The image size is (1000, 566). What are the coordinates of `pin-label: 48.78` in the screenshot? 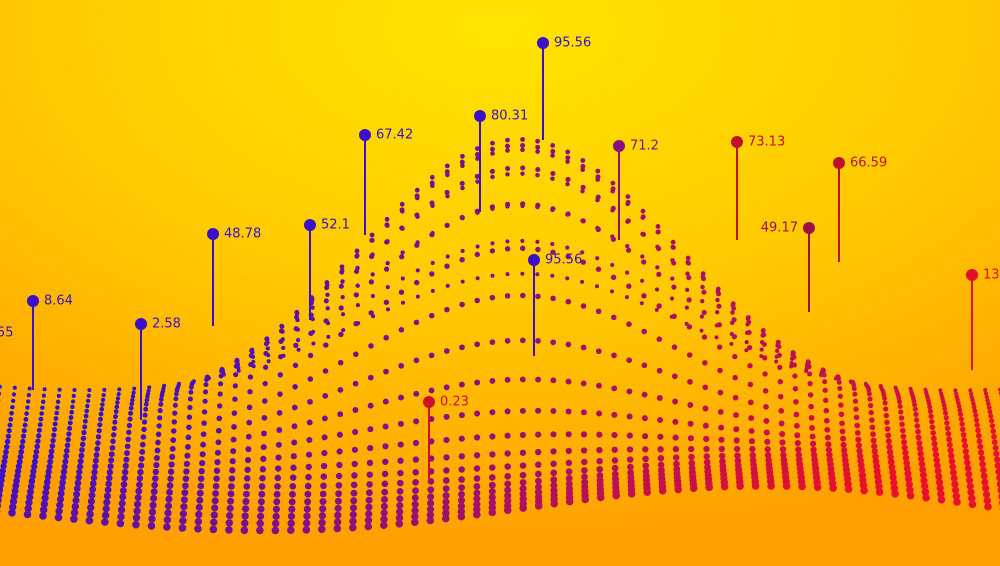 It's located at (242, 234).